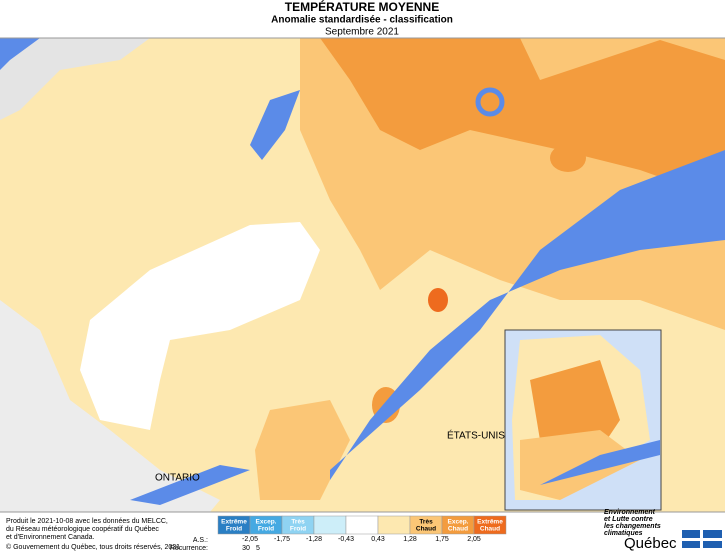  What do you see at coordinates (234, 525) in the screenshot?
I see `legend-label: Extrême Froid` at bounding box center [234, 525].